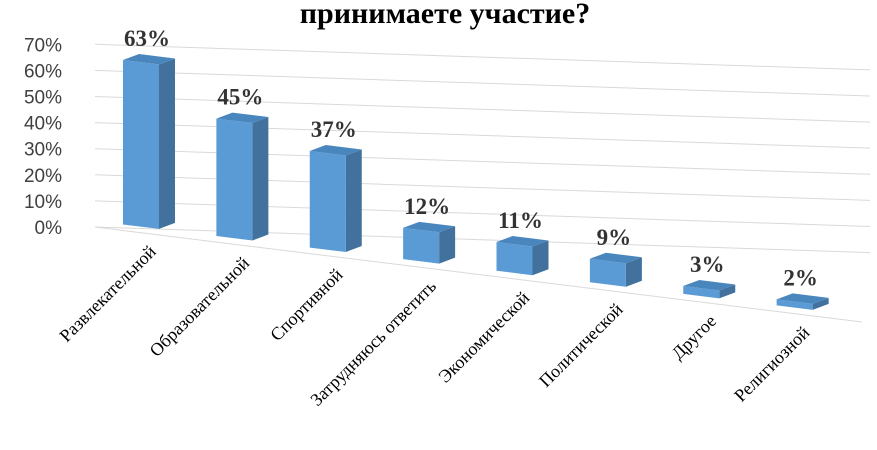  Describe the element at coordinates (43, 150) in the screenshot. I see `y-tick-label: 30%` at that location.